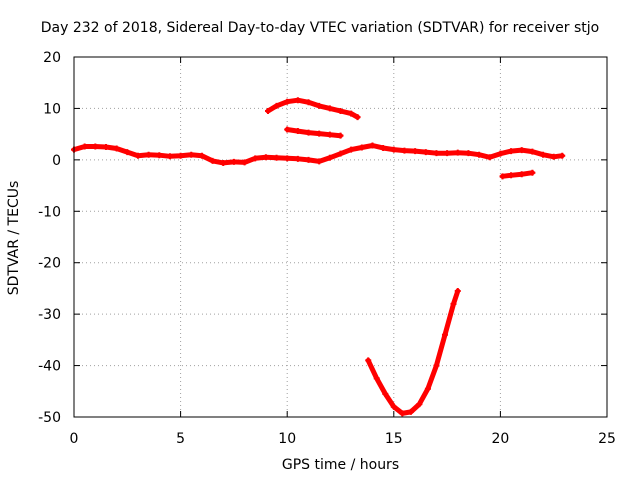  Describe the element at coordinates (14, 238) in the screenshot. I see `y-axis-label: SDTVAR / TECUs` at that location.